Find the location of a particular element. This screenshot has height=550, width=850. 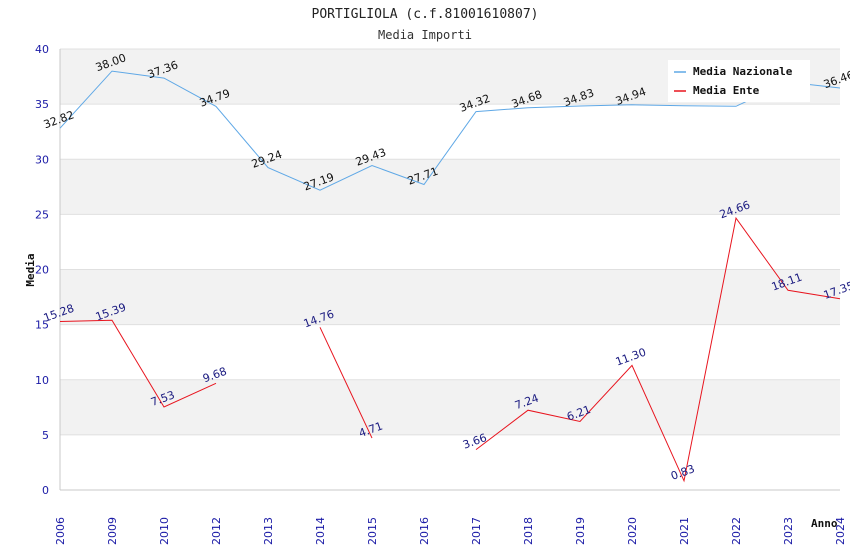

y-tick-label: 10 is located at coordinates (42, 380).